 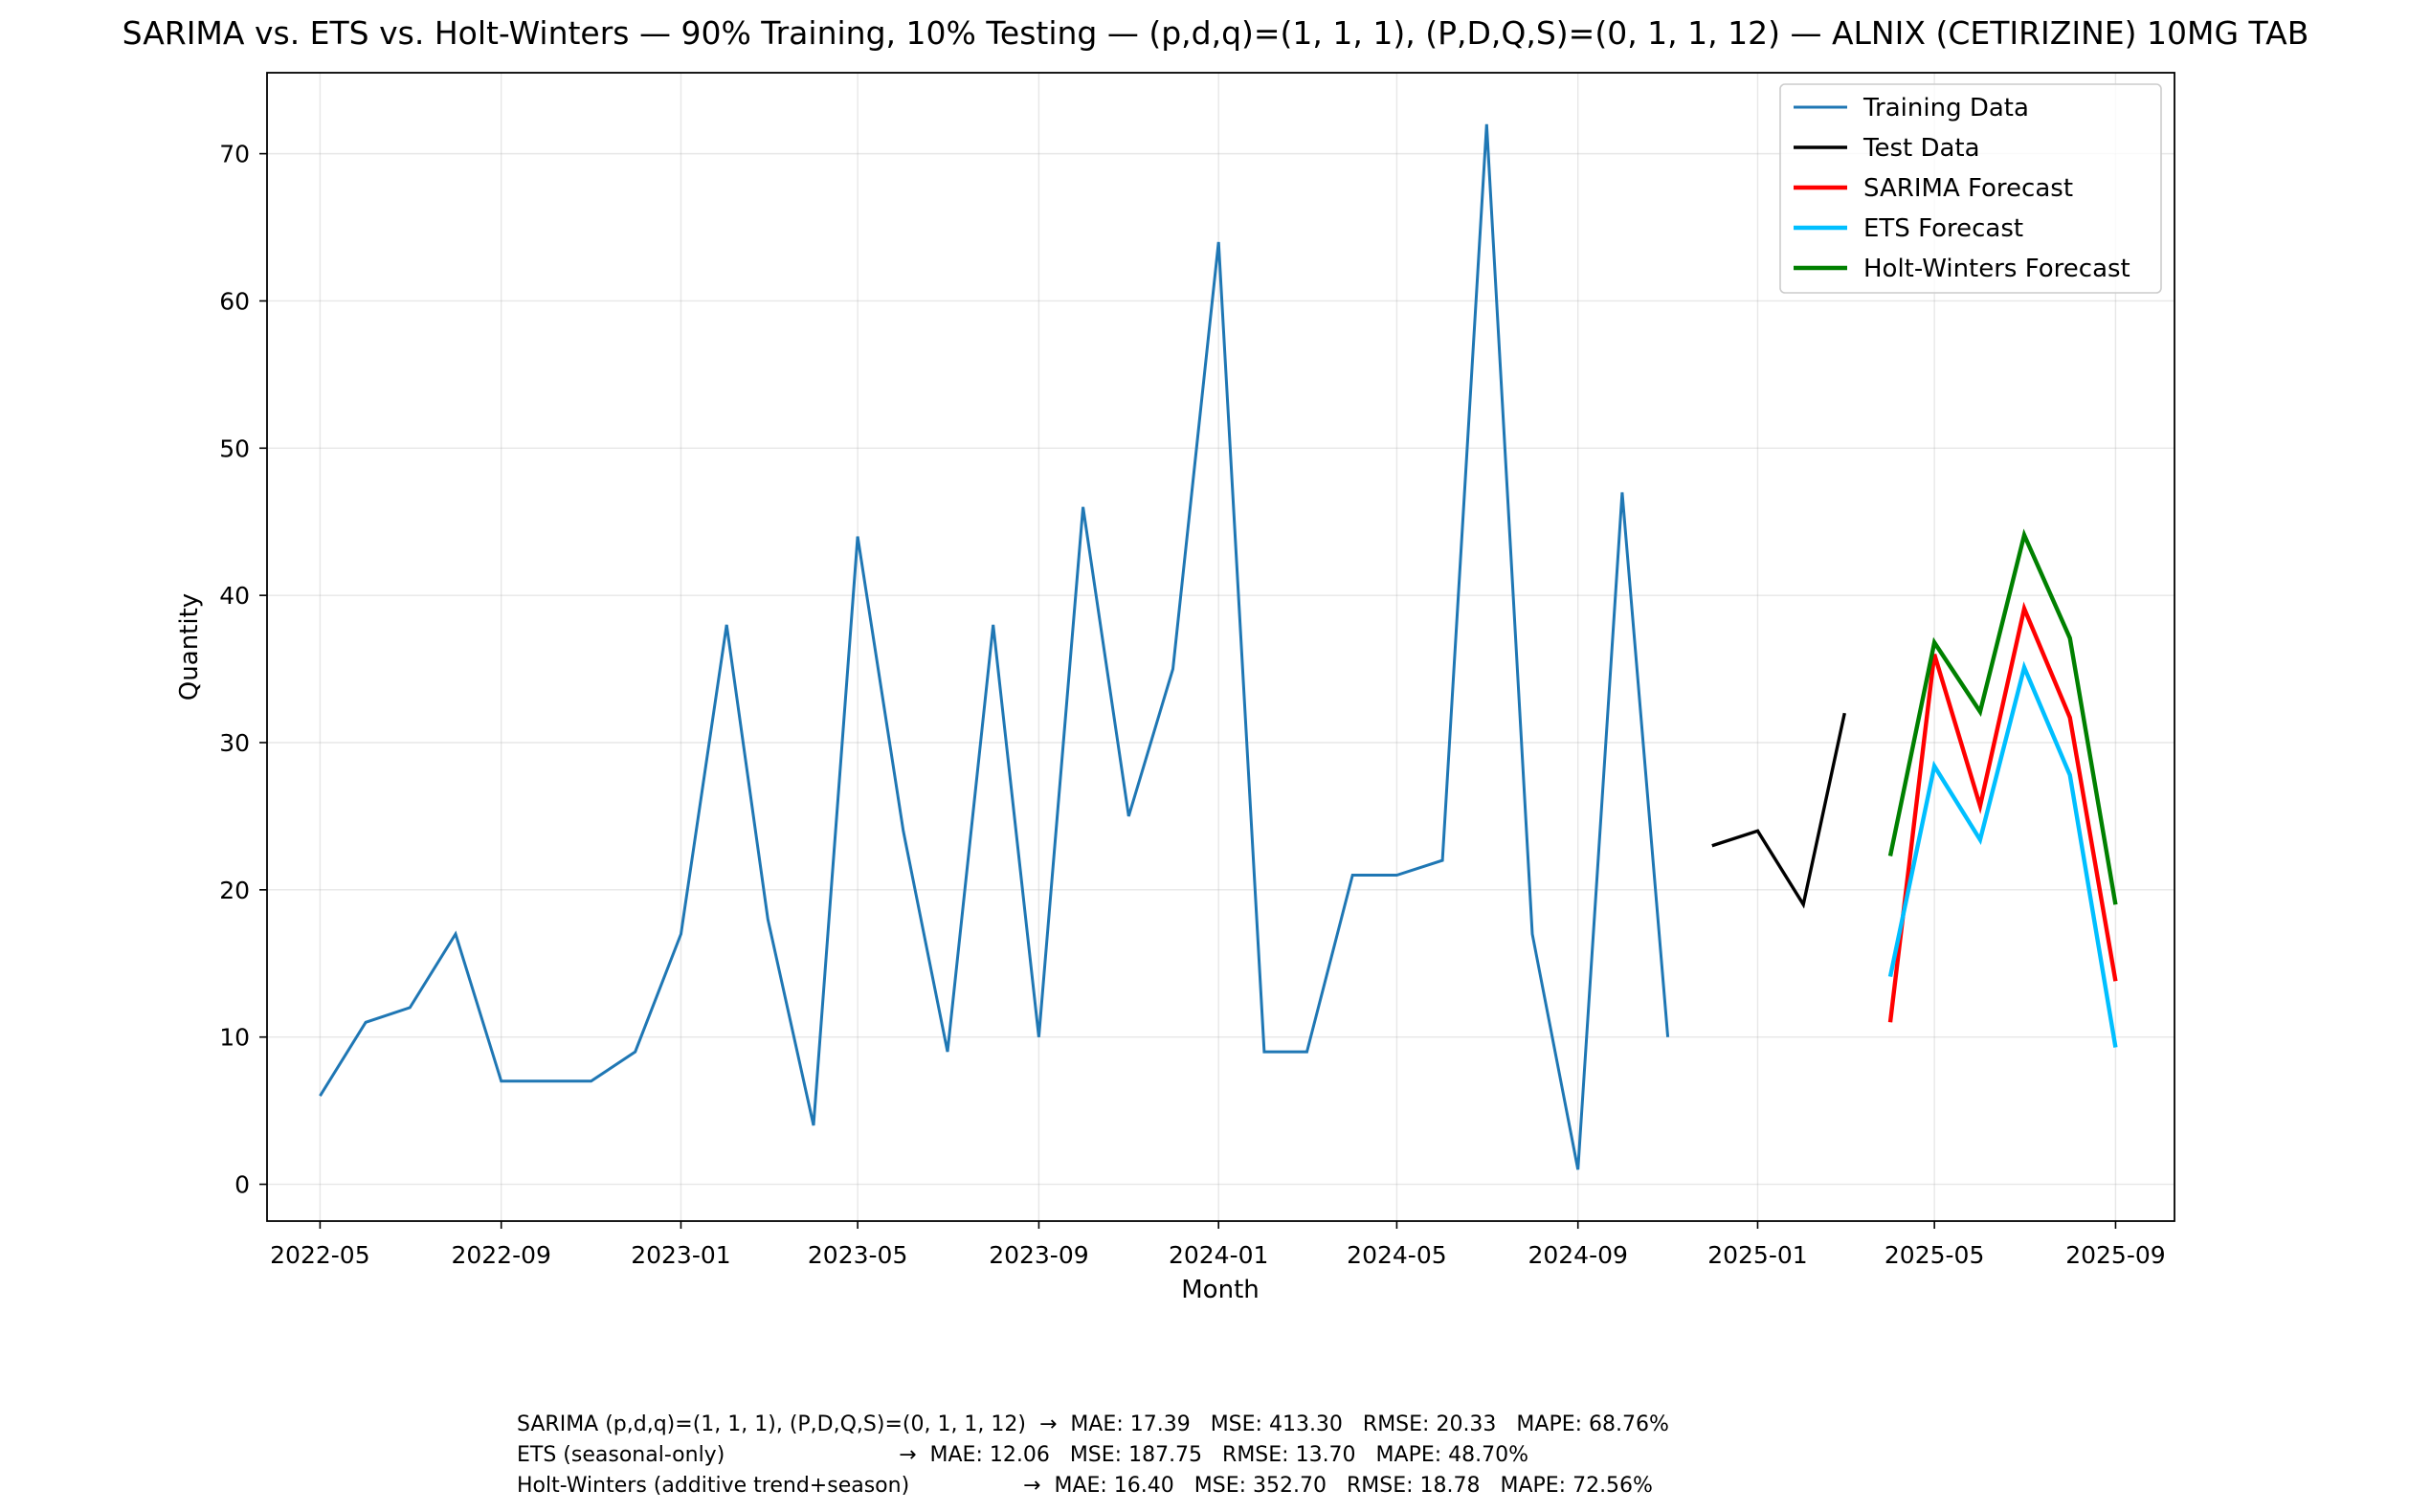 I want to click on legend-label-holt-winters-forecast: Holt-Winters Forecast, so click(x=1997, y=269).